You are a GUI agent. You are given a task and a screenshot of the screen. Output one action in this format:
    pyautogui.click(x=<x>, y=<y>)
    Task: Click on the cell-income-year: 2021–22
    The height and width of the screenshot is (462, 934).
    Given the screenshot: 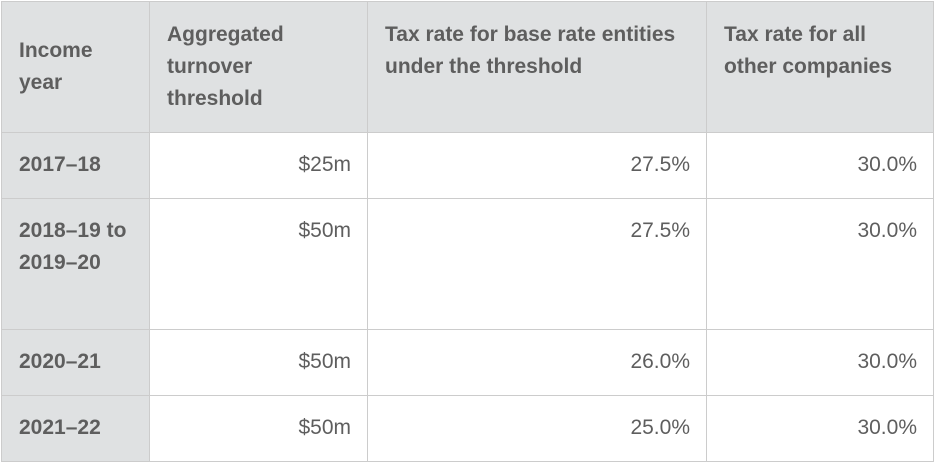 What is the action you would take?
    pyautogui.click(x=75, y=428)
    